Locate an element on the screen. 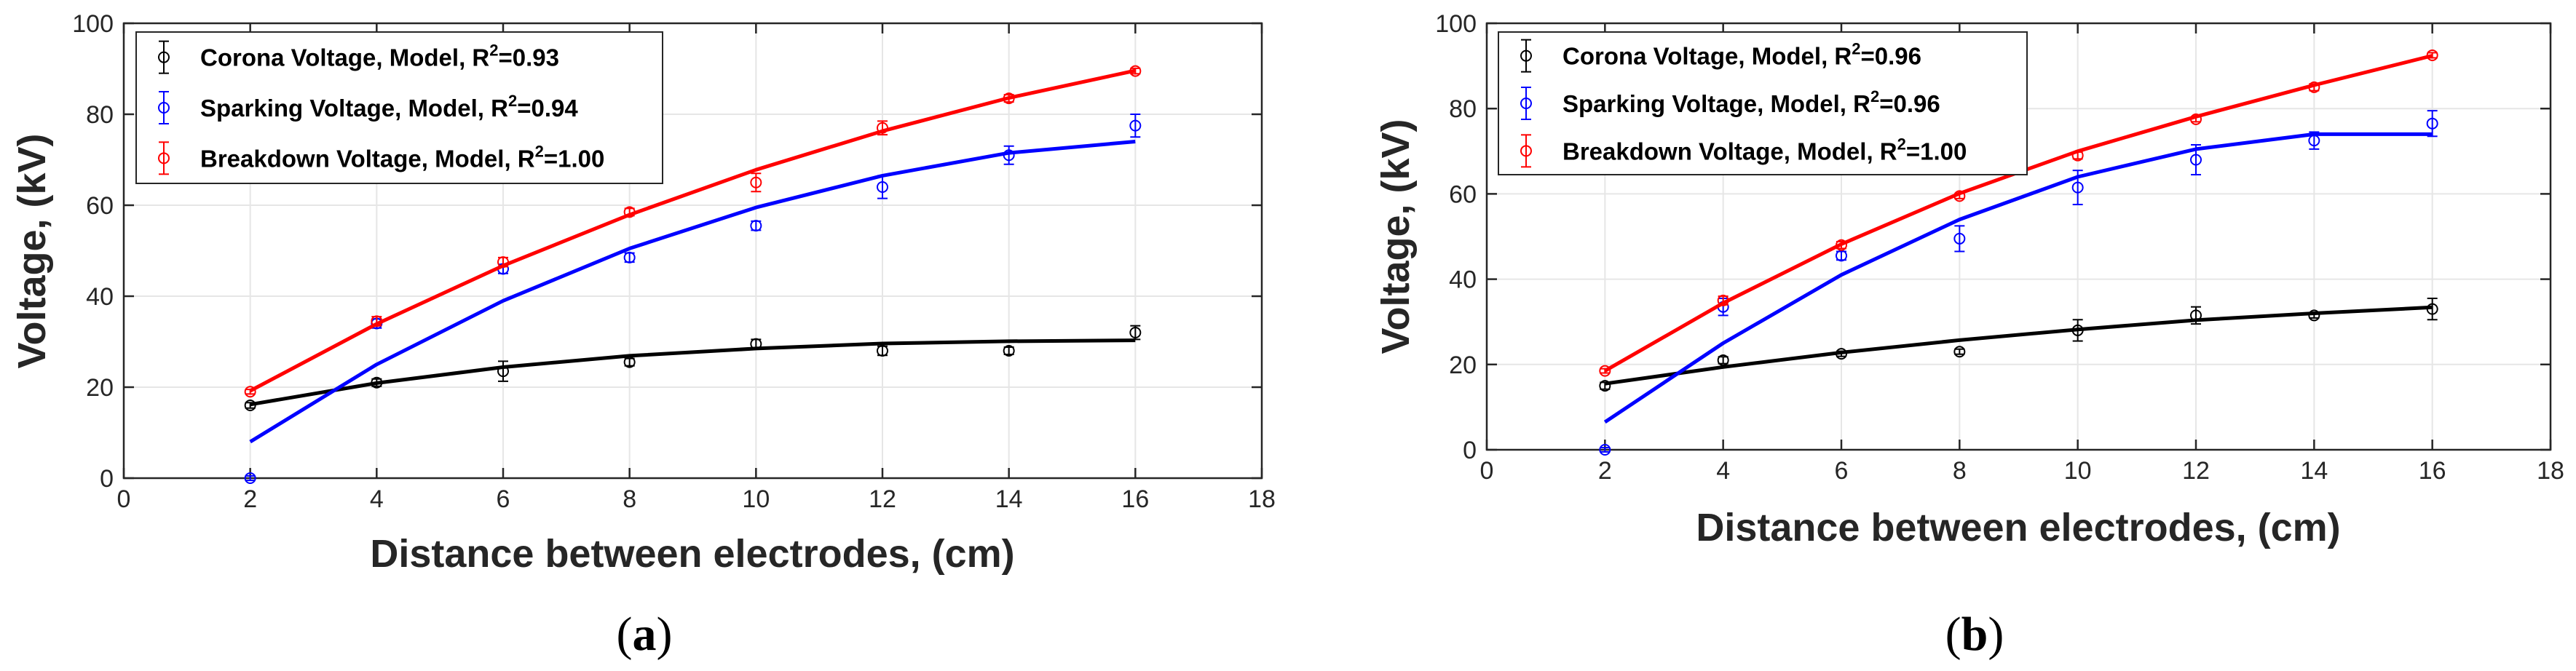  chart-b-sparking-model-curve is located at coordinates (2018, 278).